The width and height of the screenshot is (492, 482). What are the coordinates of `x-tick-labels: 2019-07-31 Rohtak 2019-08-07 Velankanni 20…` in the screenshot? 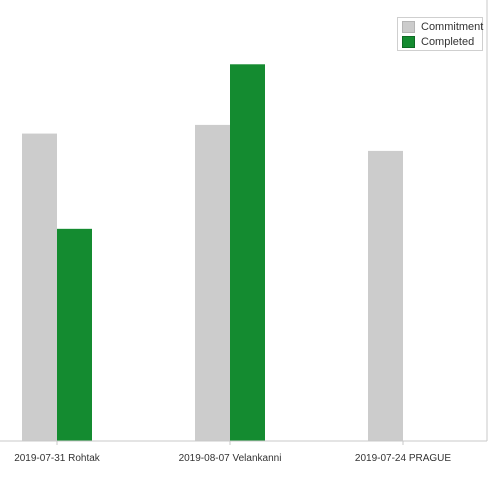 It's located at (232, 452).